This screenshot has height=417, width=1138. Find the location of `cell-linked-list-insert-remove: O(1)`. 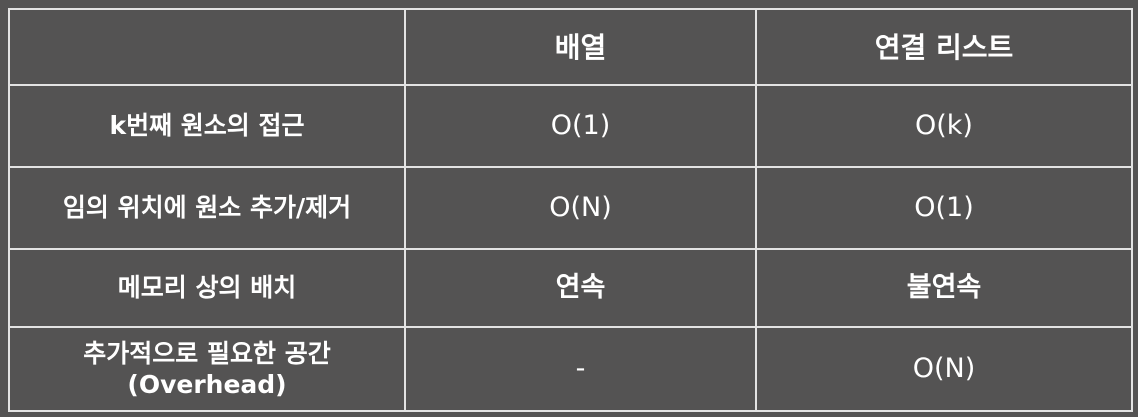

cell-linked-list-insert-remove: O(1) is located at coordinates (944, 208).